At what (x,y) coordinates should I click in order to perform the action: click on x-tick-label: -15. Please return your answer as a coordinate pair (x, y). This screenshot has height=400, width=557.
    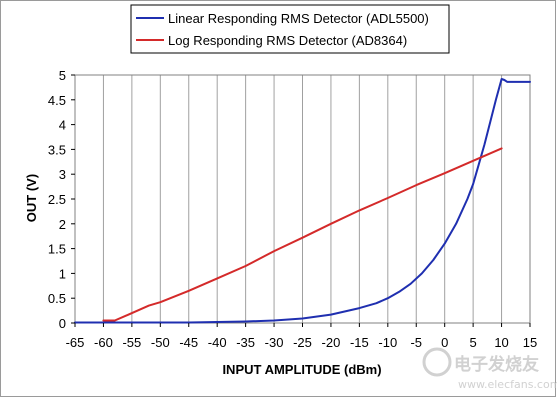
    Looking at the image, I should click on (359, 342).